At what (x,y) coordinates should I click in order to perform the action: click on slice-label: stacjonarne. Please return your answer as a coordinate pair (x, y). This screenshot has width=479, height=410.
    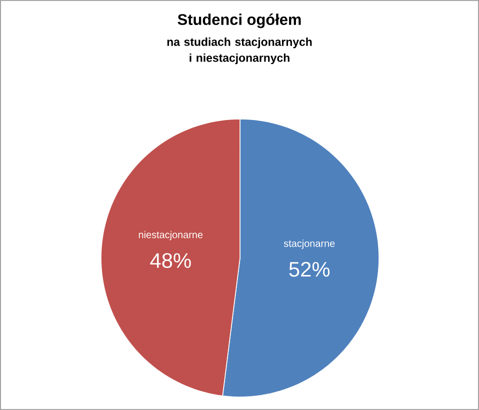
    Looking at the image, I should click on (309, 244).